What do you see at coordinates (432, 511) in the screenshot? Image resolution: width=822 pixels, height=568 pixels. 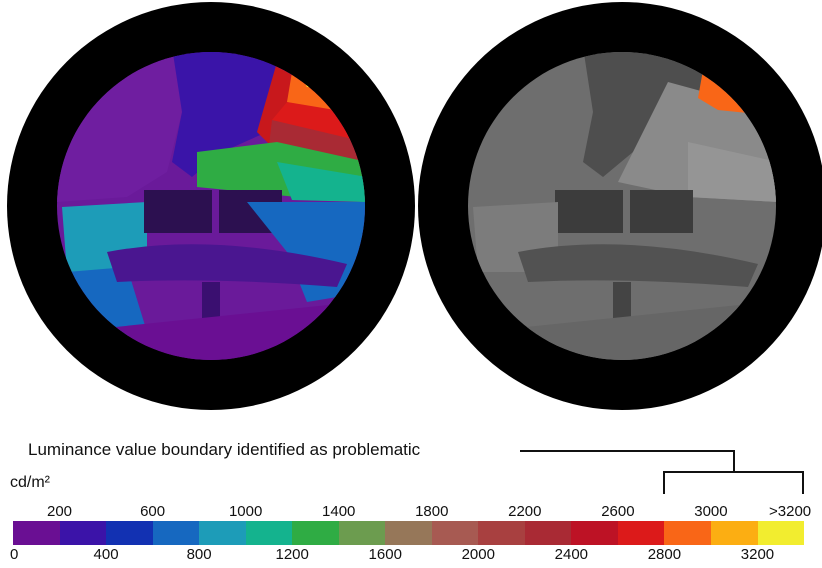 I see `legend-tick-top: 1800` at bounding box center [432, 511].